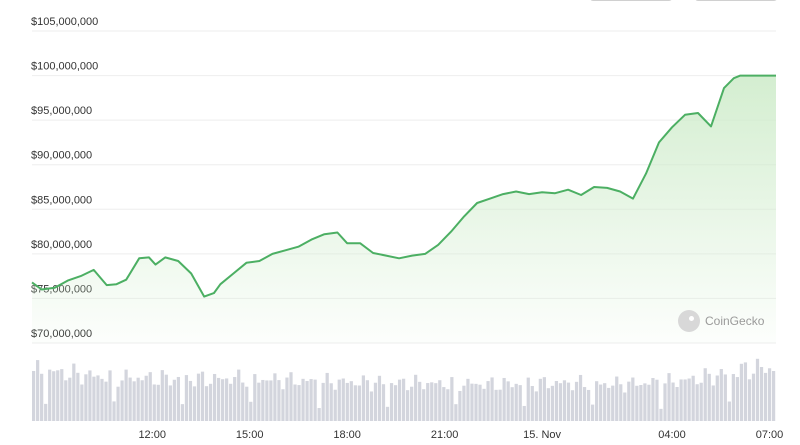  What do you see at coordinates (61, 111) in the screenshot?
I see `y-tick-label: $95,000,000` at bounding box center [61, 111].